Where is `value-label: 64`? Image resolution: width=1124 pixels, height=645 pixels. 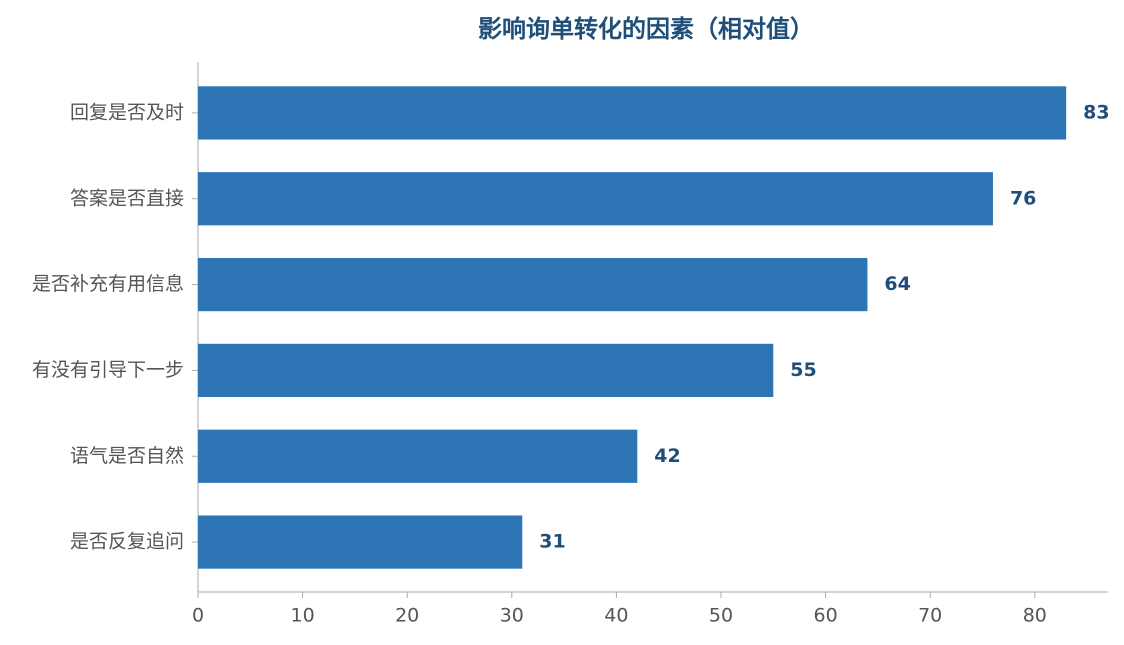
value-label: 64 is located at coordinates (897, 284).